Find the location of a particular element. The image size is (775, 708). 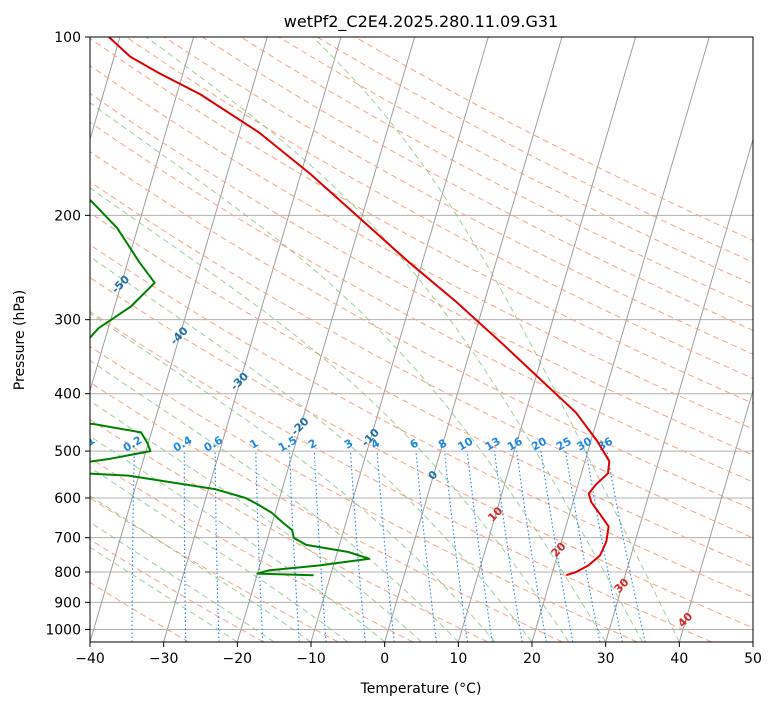

isotherm-label: -70 is located at coordinates (6, 188).